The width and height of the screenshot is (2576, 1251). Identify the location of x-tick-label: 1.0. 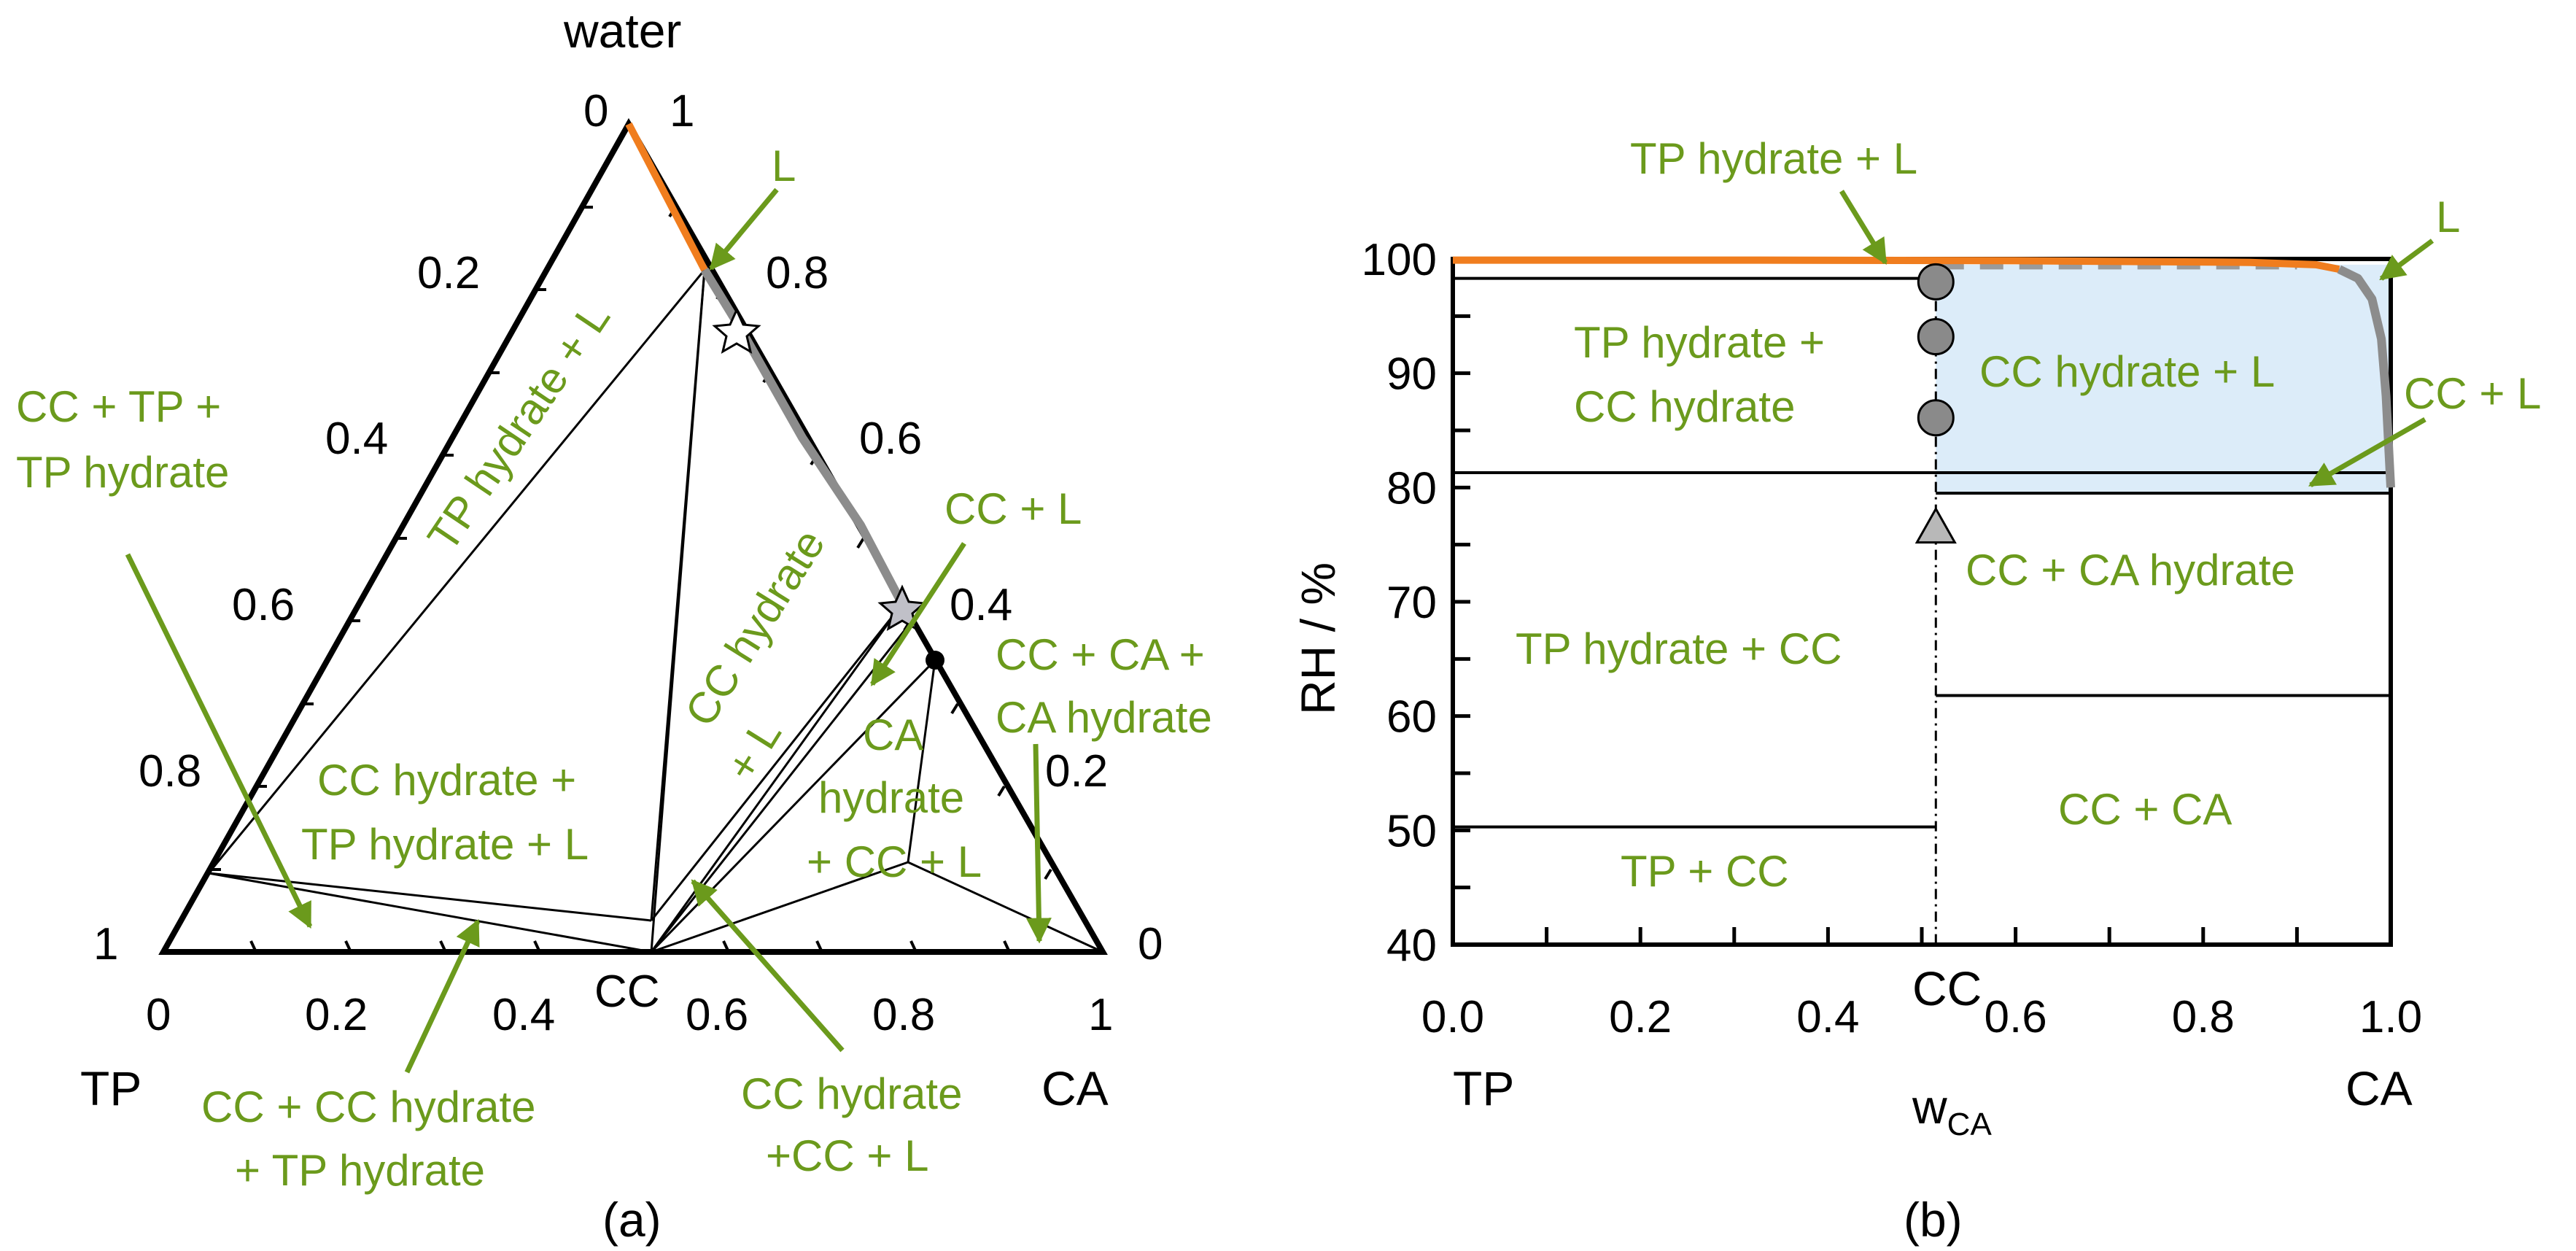
(2391, 1017).